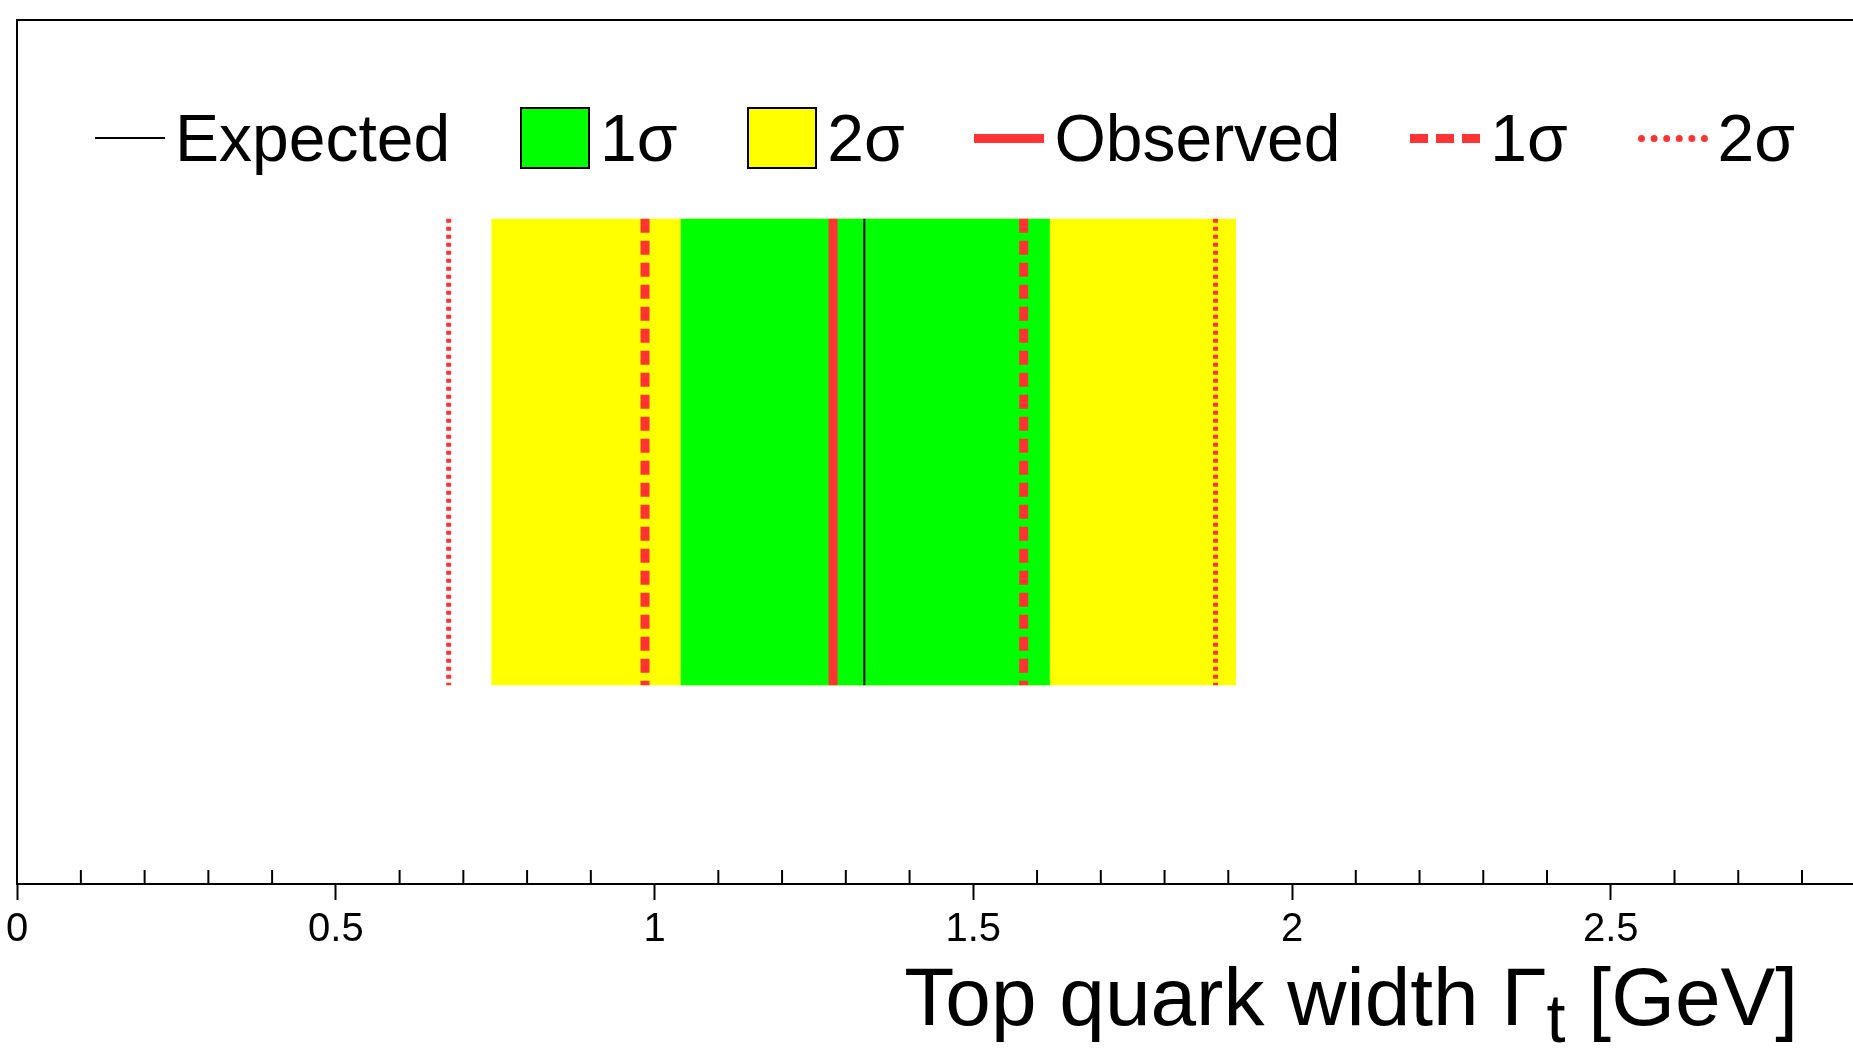 The width and height of the screenshot is (1853, 1050). What do you see at coordinates (1197, 138) in the screenshot?
I see `legend-label: Observed` at bounding box center [1197, 138].